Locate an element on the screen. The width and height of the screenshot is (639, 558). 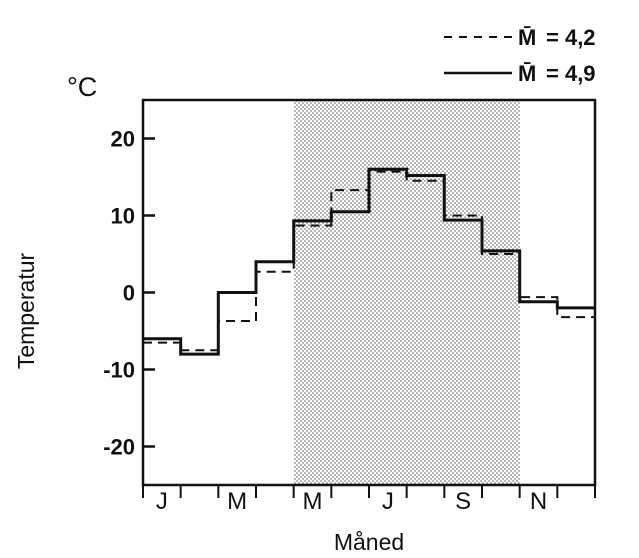
legend-value-dashed: = 4,2 is located at coordinates (571, 37).